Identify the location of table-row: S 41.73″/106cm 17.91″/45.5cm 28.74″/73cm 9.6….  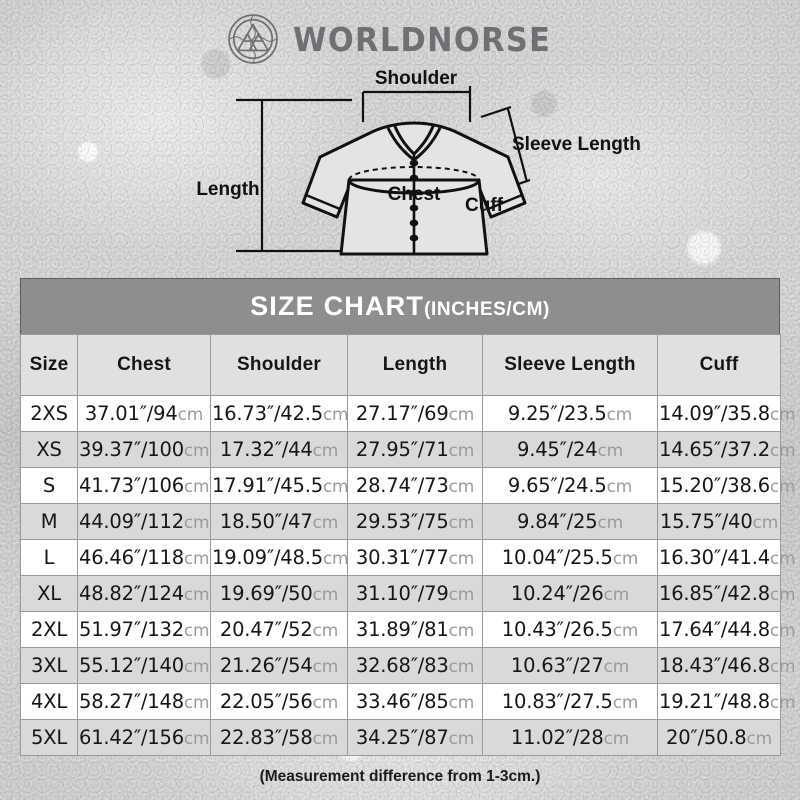
(408, 485).